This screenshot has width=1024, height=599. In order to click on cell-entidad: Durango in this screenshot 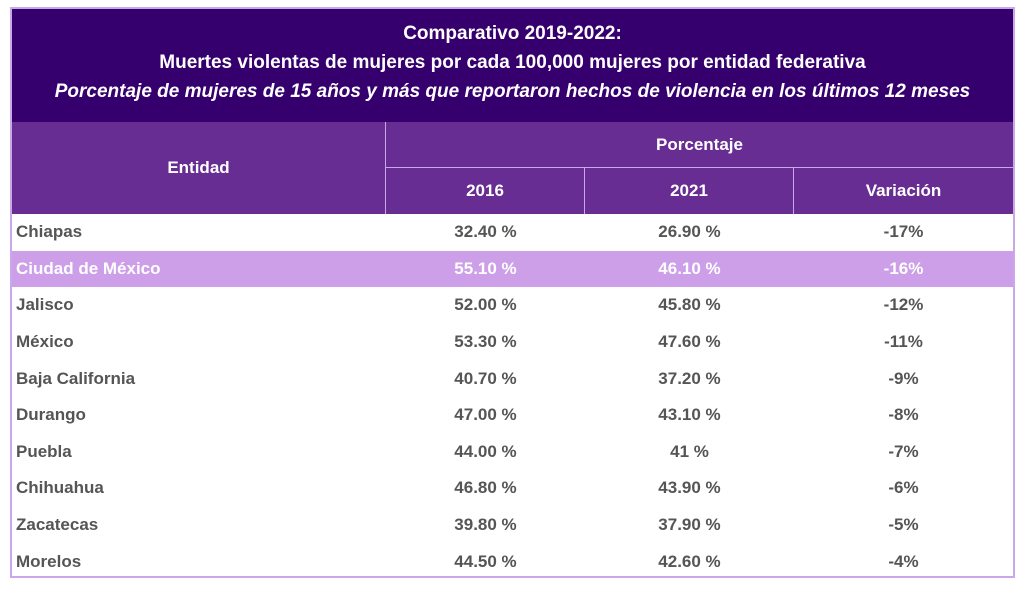, I will do `click(51, 415)`.